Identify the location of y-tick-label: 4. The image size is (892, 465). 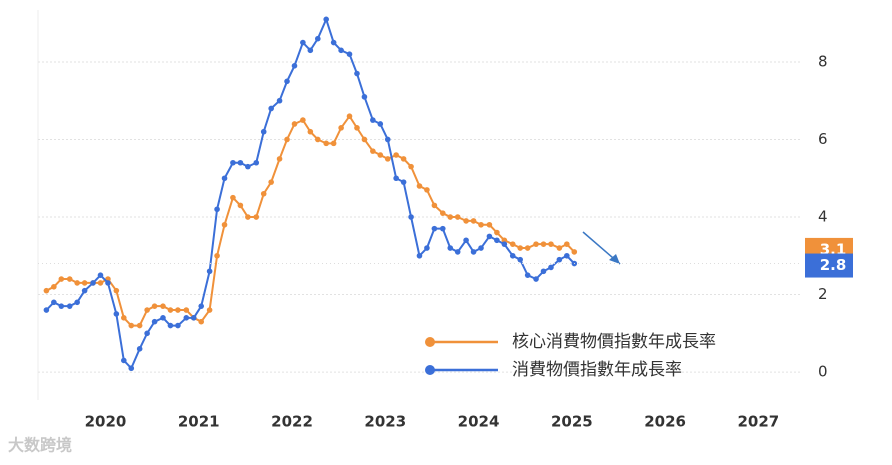
(823, 217).